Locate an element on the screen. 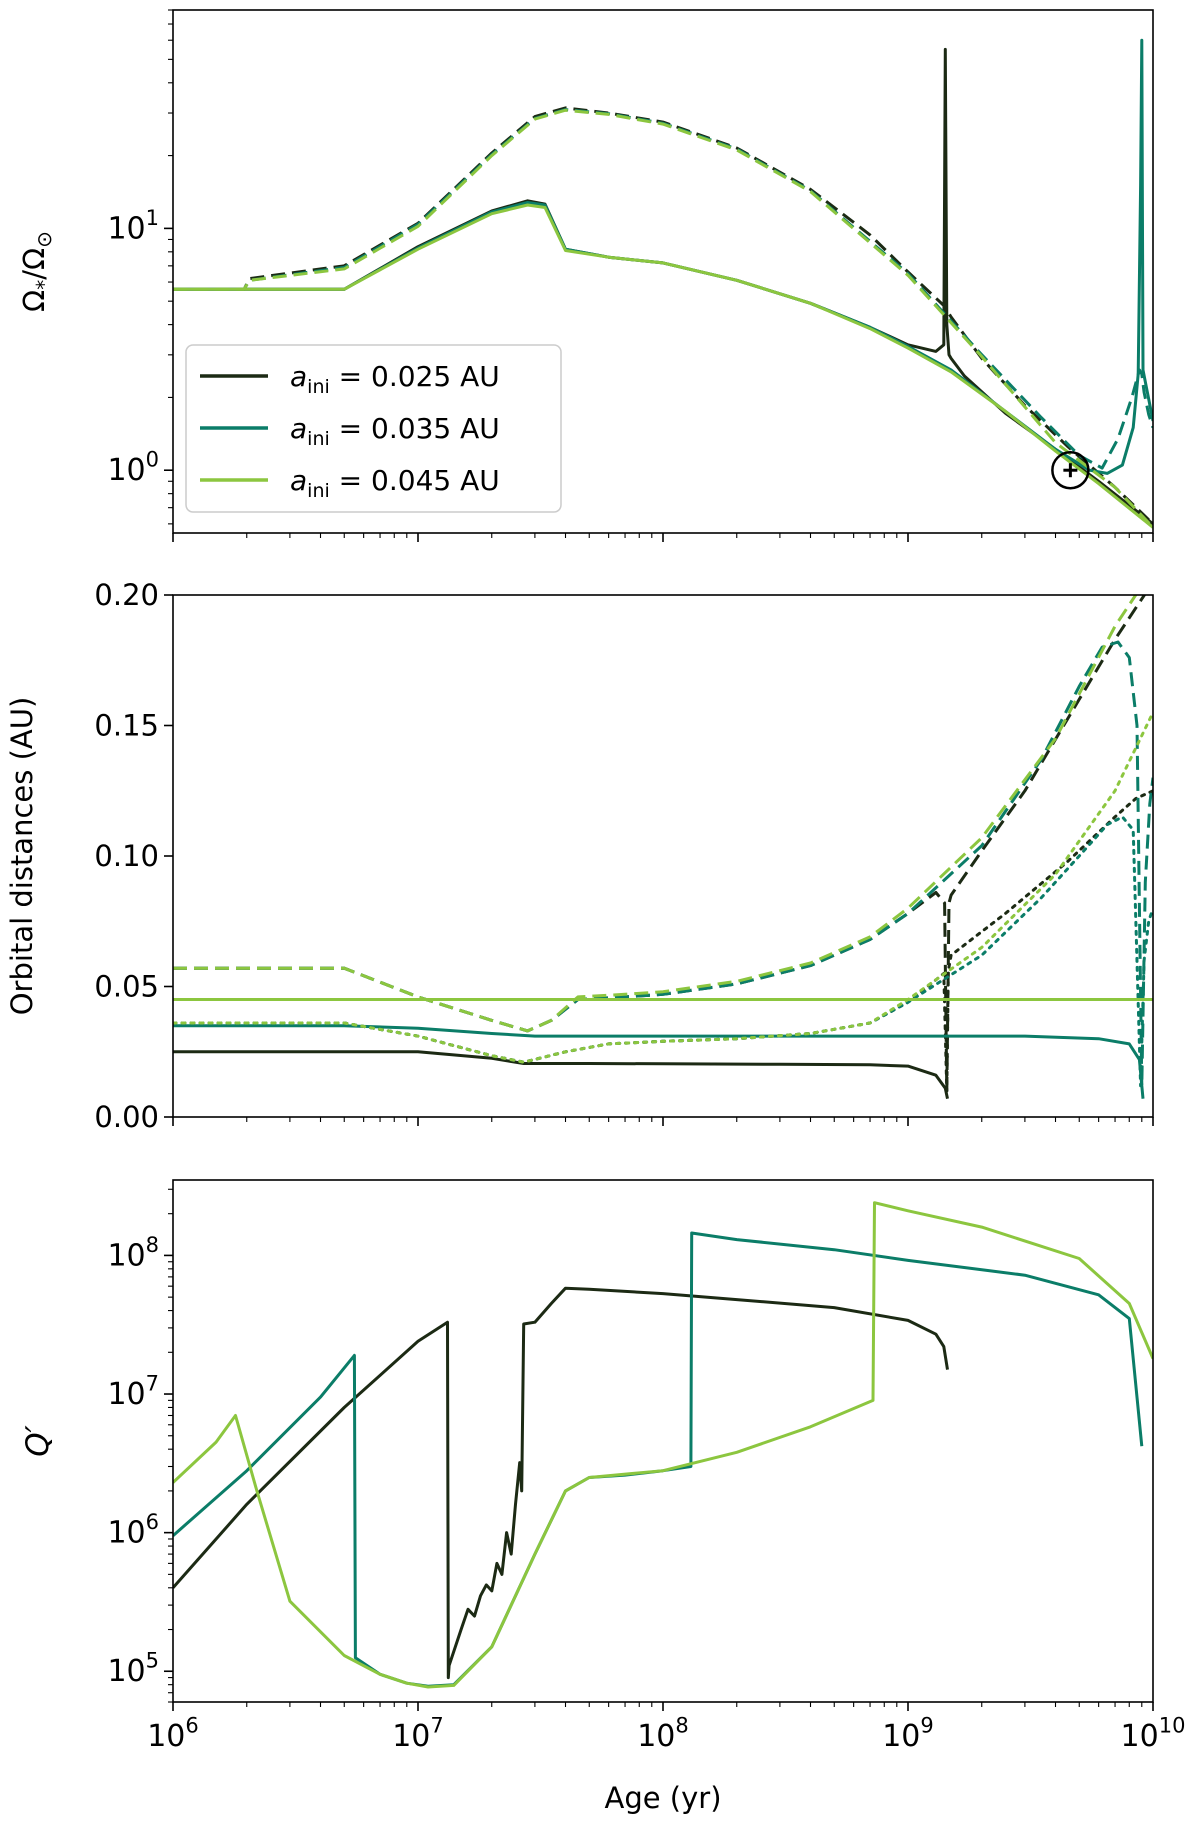 The image size is (1200, 1821). x-tick-label: 10⁶ is located at coordinates (173, 1734).